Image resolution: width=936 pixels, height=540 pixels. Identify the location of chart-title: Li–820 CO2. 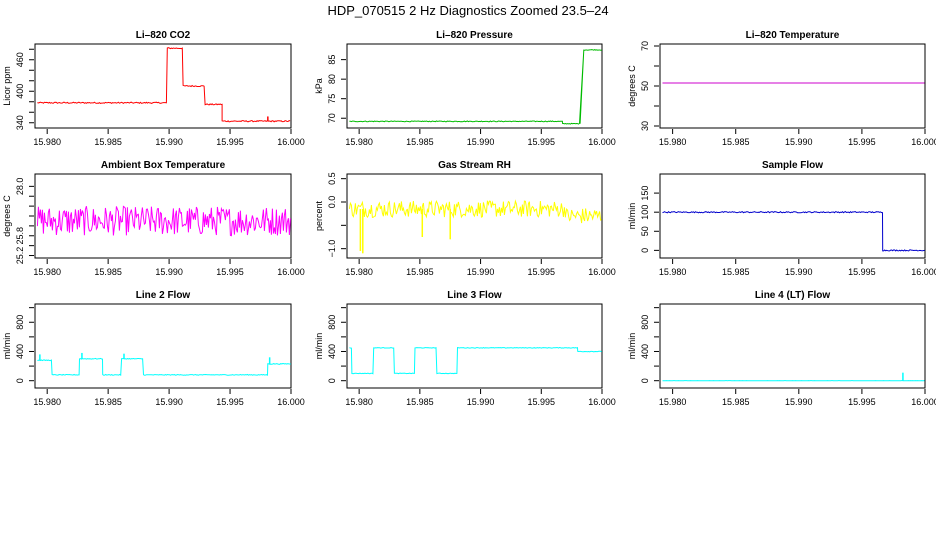
(163, 35).